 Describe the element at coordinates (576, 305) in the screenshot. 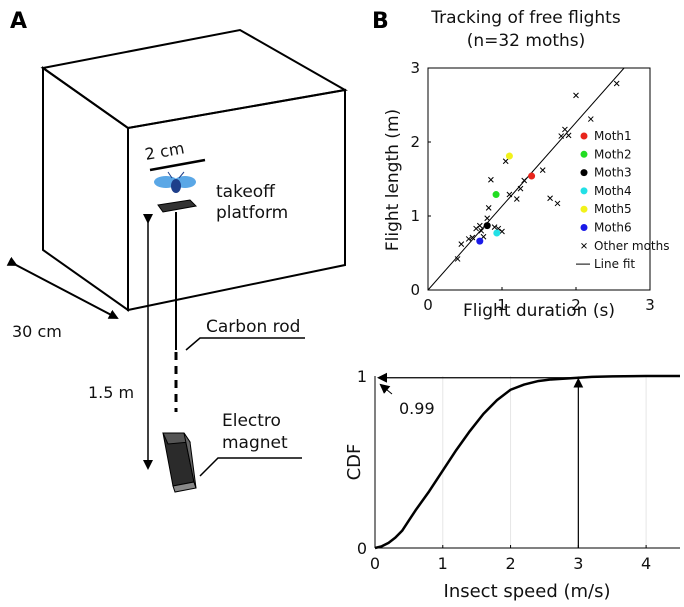

I see `scatter-x-tick-label: 2` at that location.